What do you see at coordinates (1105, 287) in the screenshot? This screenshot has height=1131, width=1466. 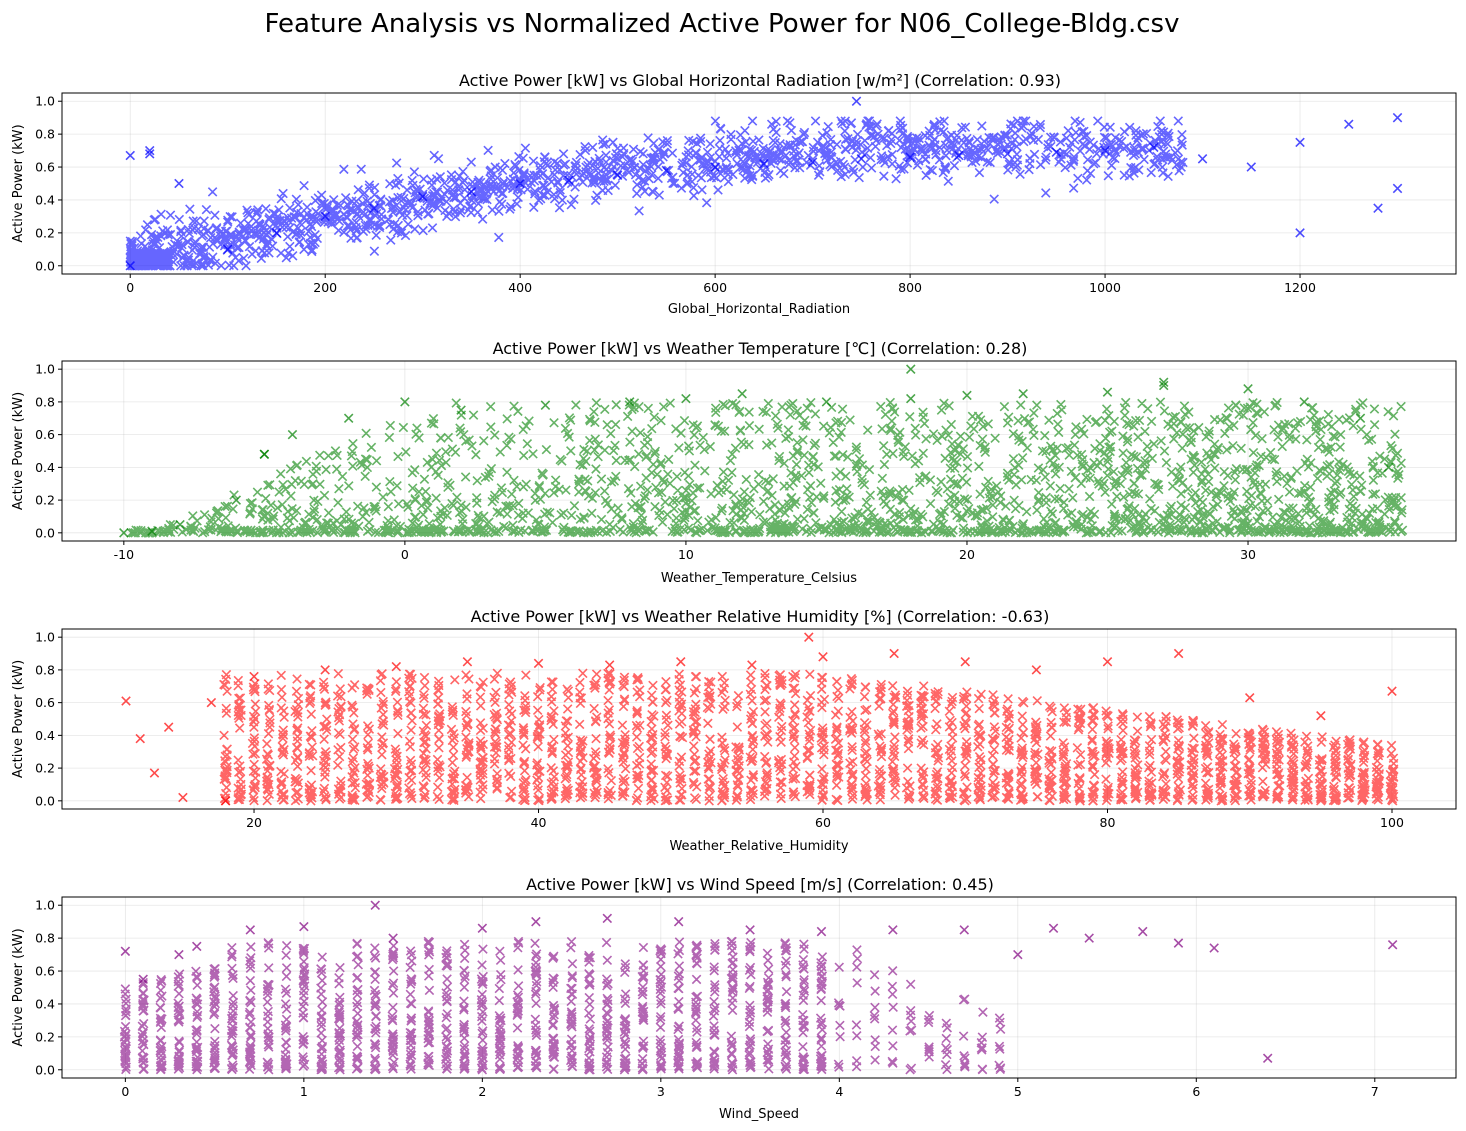 I see `x-tick-label: 1000` at bounding box center [1105, 287].